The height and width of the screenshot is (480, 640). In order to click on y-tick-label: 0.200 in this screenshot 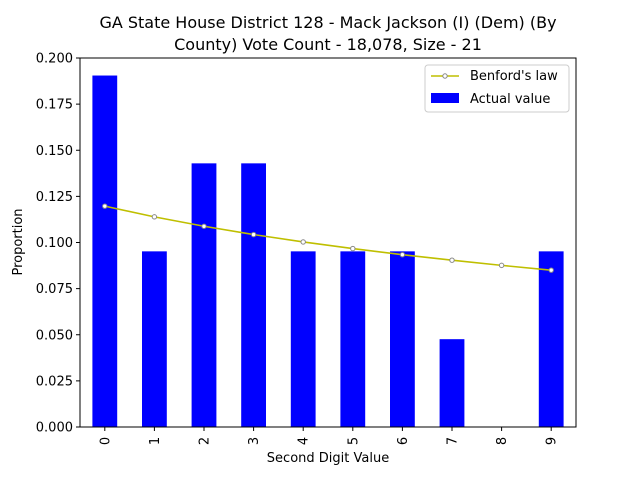, I will do `click(54, 59)`.